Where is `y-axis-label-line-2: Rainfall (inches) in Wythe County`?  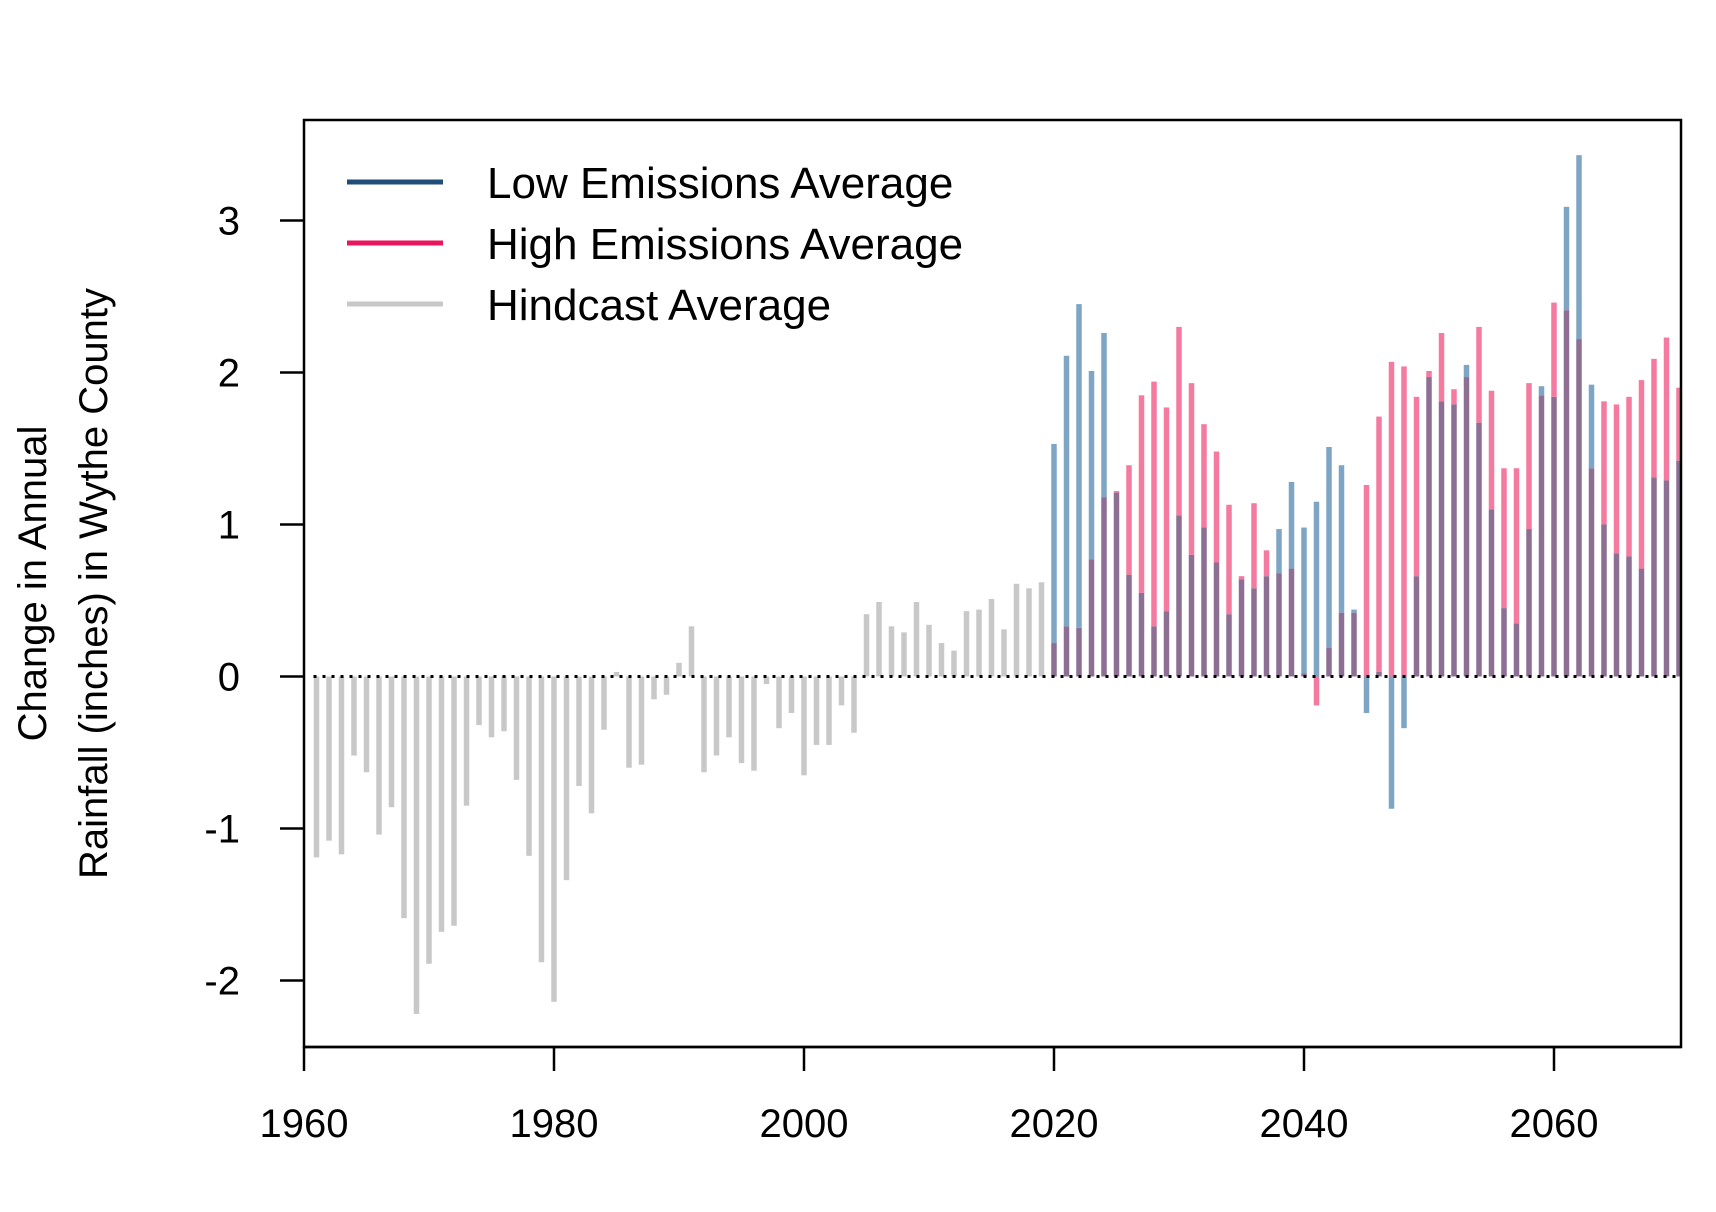
y-axis-label-line-2: Rainfall (inches) in Wythe County is located at coordinates (94, 583).